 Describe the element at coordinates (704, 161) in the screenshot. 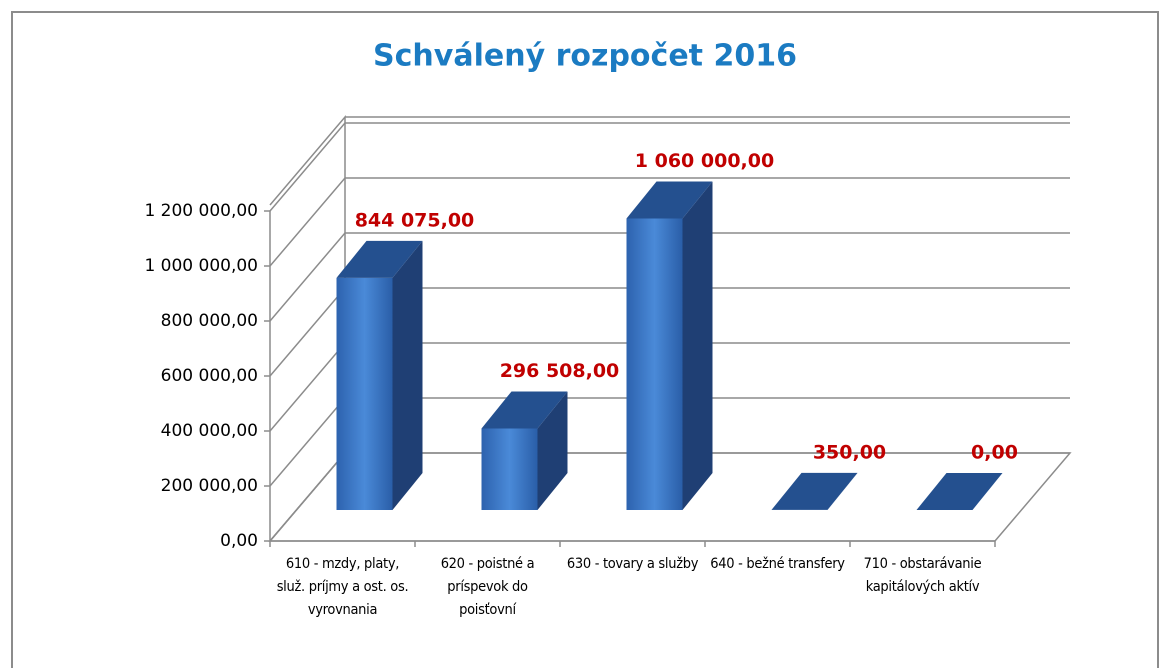

I see `data-label: 1 060 000,00` at that location.